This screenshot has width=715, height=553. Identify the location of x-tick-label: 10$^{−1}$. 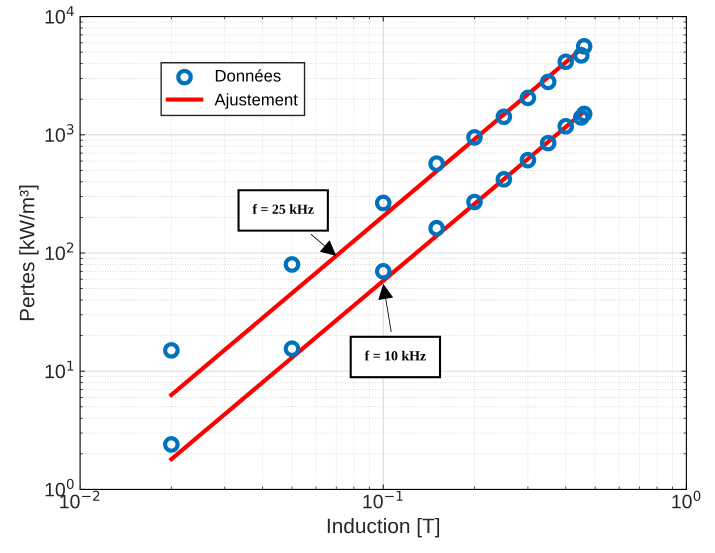
(383, 499).